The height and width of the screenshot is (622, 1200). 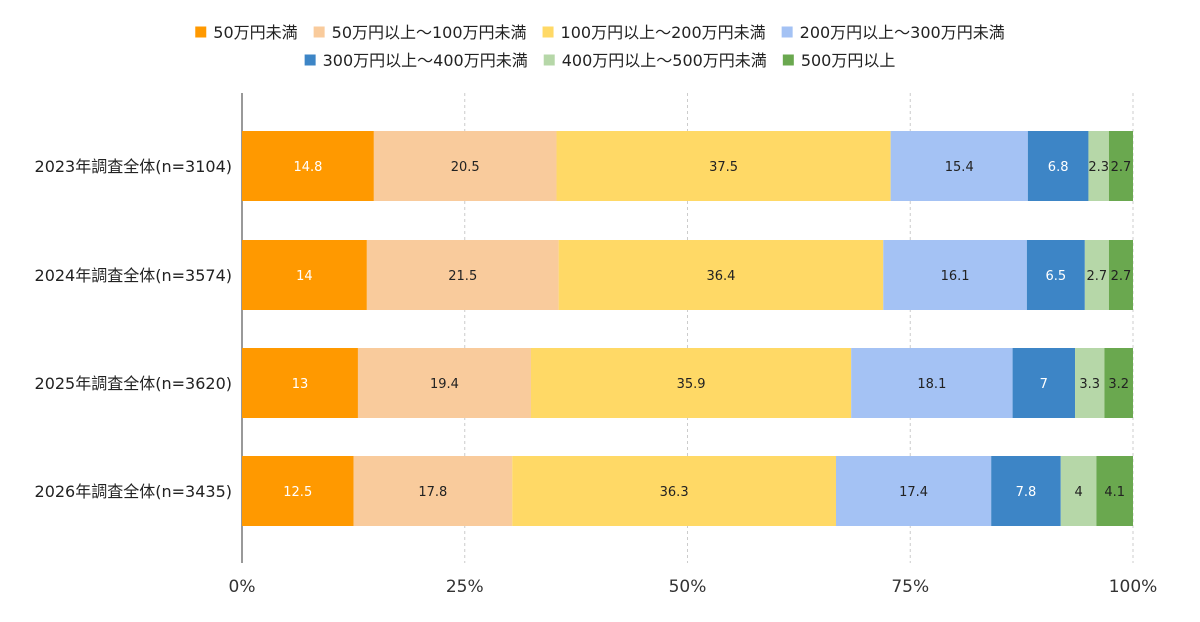 I want to click on legend-item: 100万円以上～200万円未満, so click(x=654, y=32).